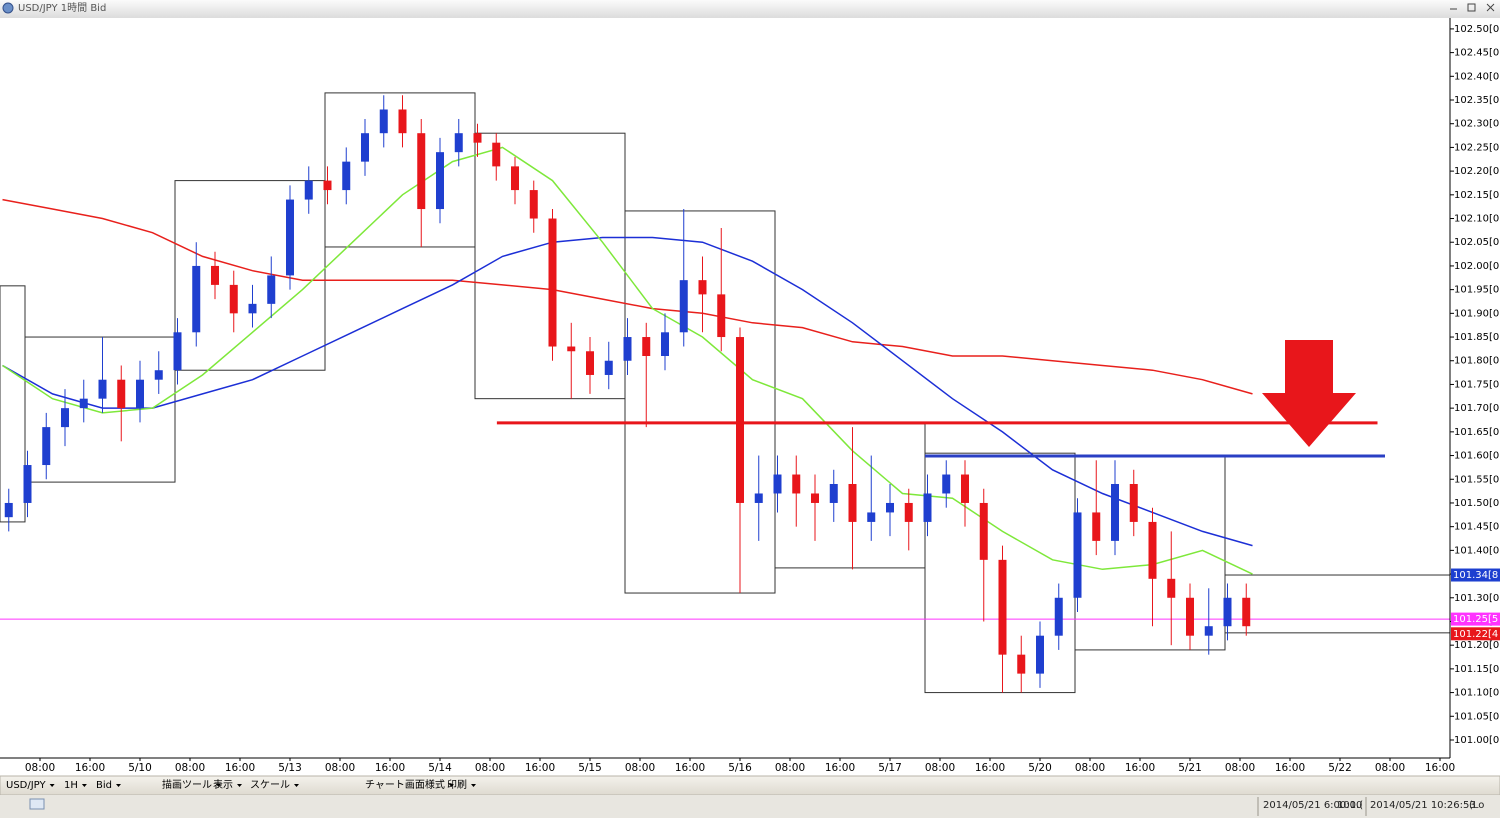  Describe the element at coordinates (1477, 740) in the screenshot. I see `y-tick-label: 101.00[0]` at that location.